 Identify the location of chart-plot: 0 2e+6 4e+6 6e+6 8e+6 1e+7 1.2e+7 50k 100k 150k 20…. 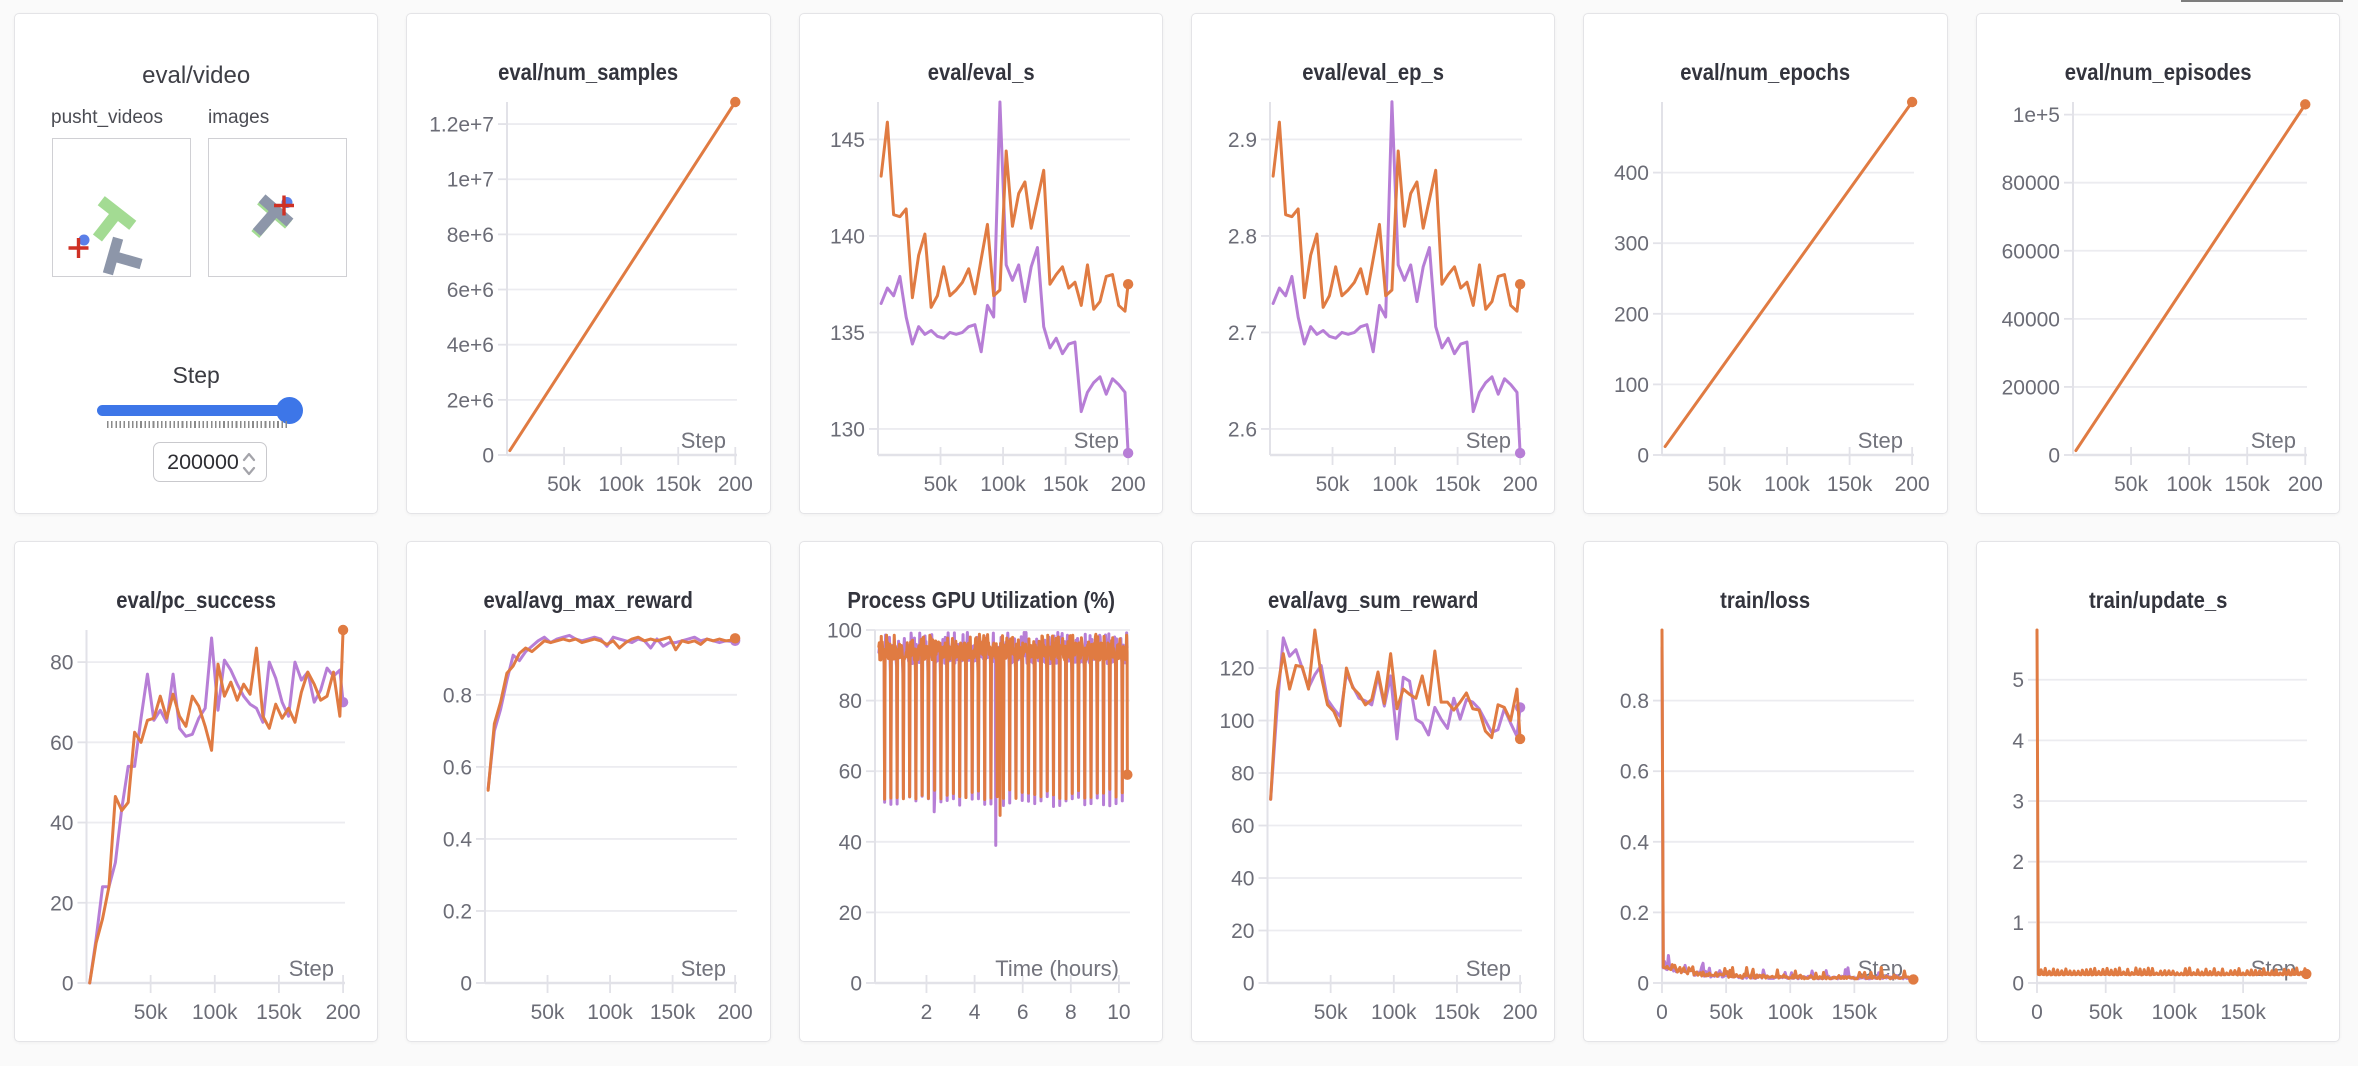
(588, 263).